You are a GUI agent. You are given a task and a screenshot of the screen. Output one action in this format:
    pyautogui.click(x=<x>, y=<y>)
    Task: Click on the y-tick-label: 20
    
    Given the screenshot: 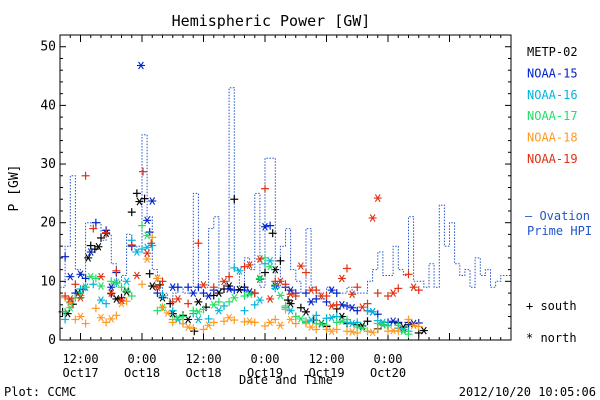 What is the action you would take?
    pyautogui.click(x=48, y=223)
    